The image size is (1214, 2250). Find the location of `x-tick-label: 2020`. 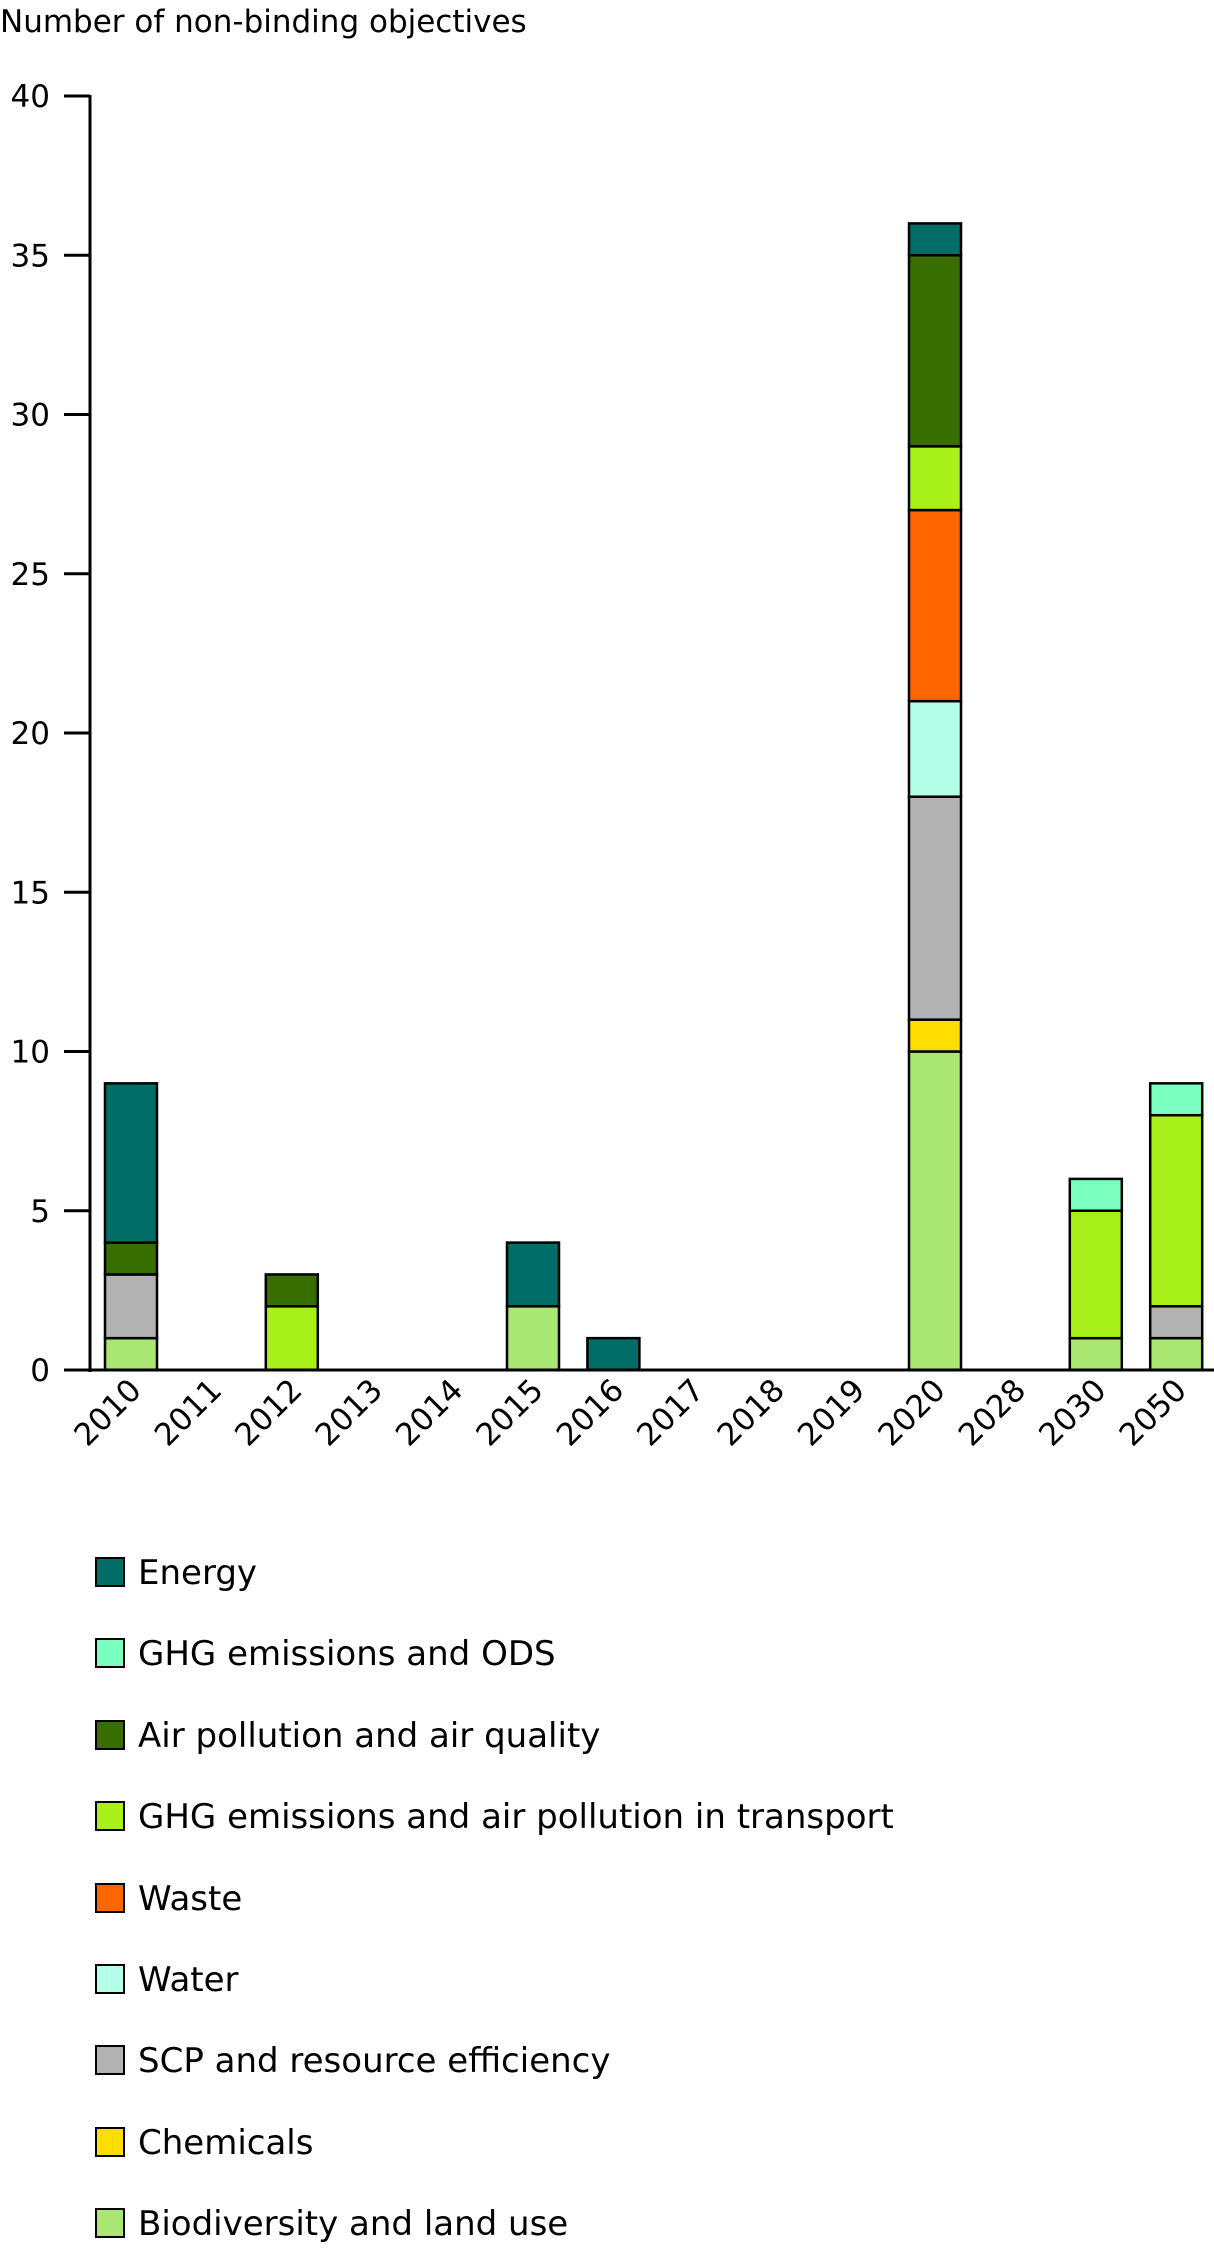

x-tick-label: 2020 is located at coordinates (911, 1412).